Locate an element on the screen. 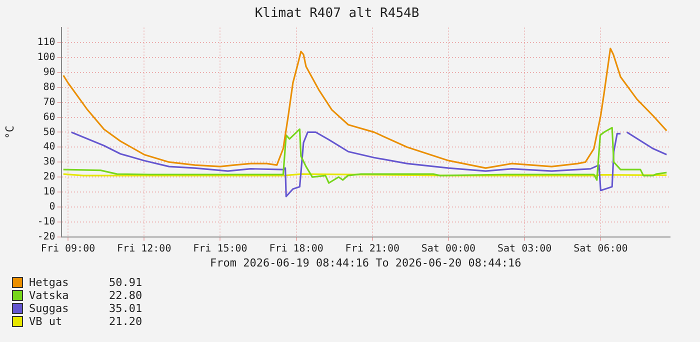 This screenshot has width=700, height=342. y-tick-label: 30 is located at coordinates (49, 162).